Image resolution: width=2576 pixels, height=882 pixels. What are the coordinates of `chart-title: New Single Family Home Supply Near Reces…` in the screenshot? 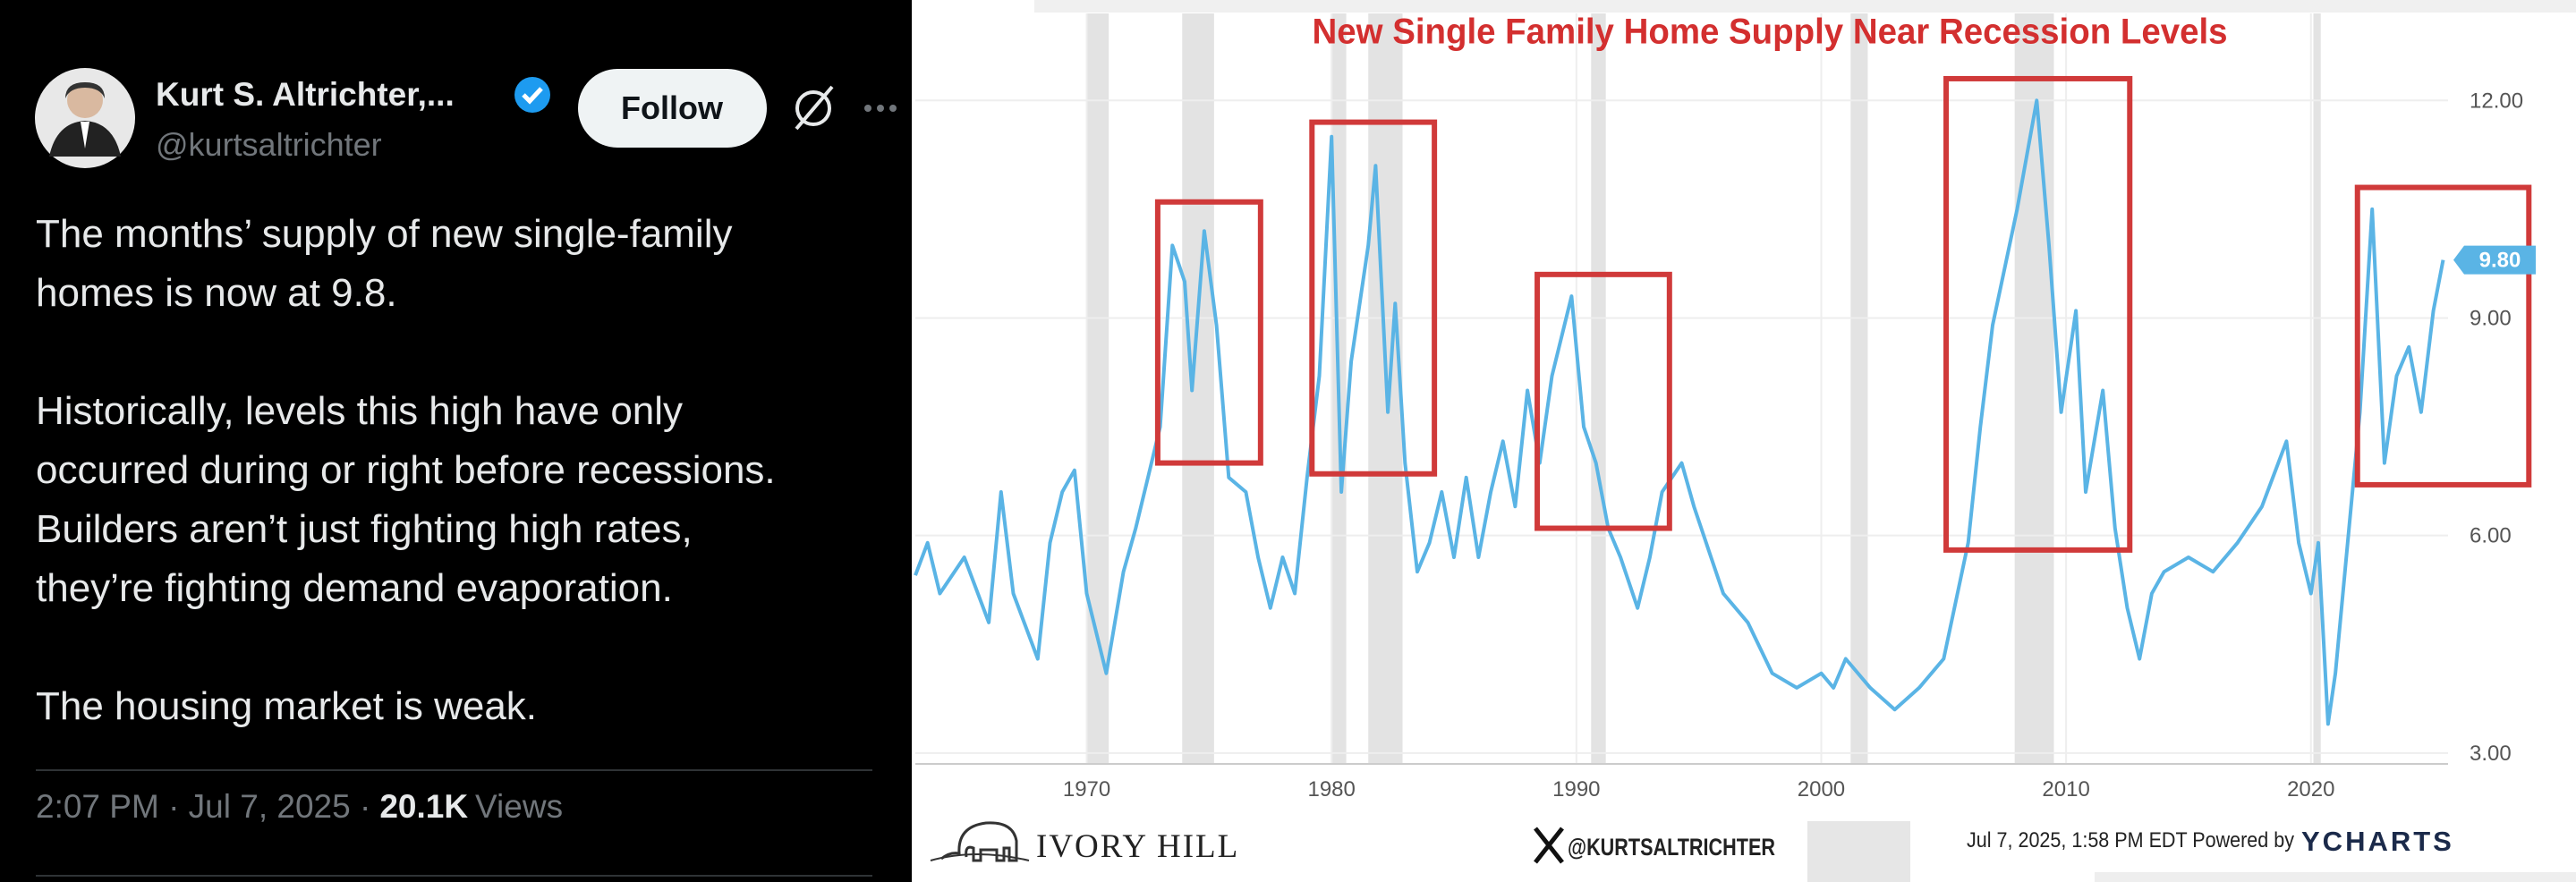 It's located at (1770, 32).